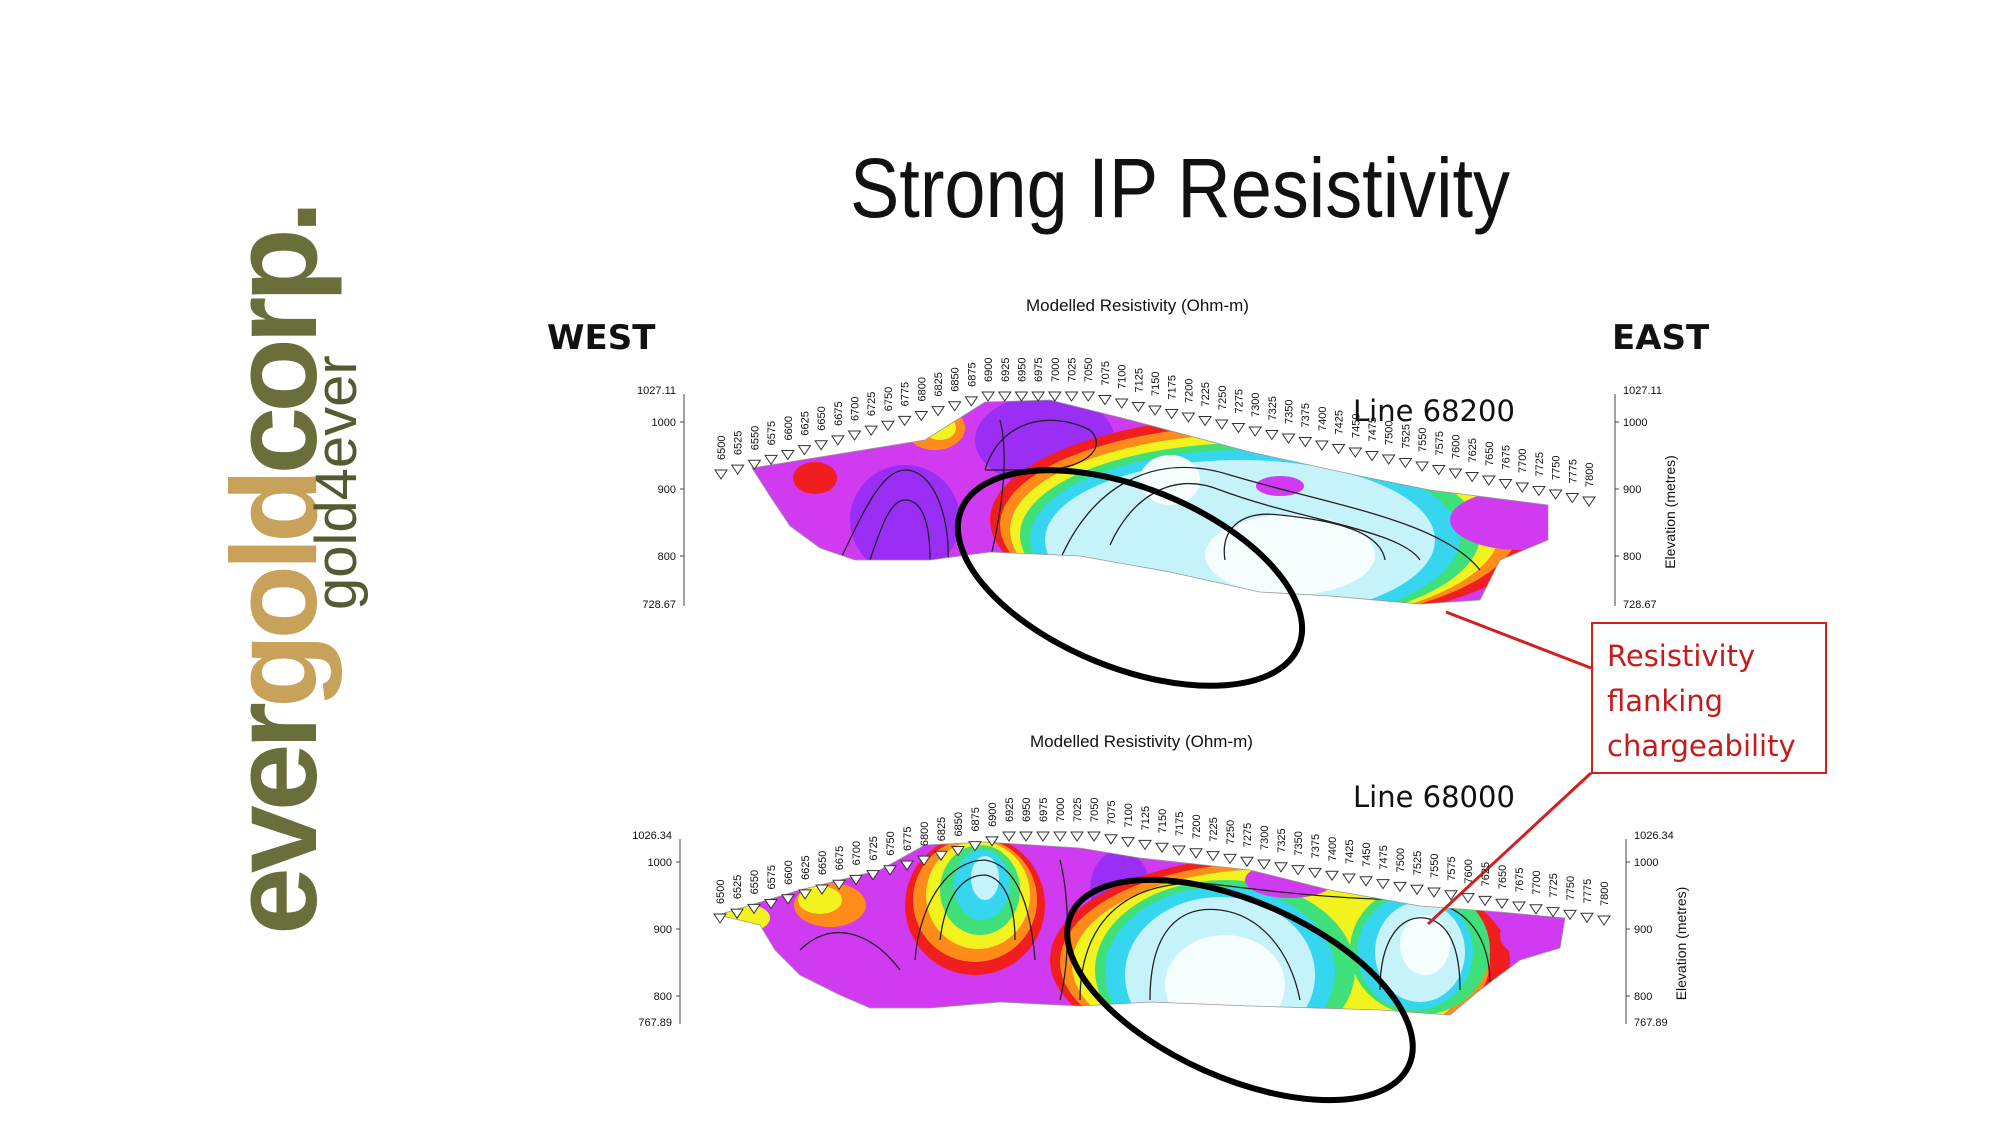  I want to click on station-label: 6925, so click(1006, 370).